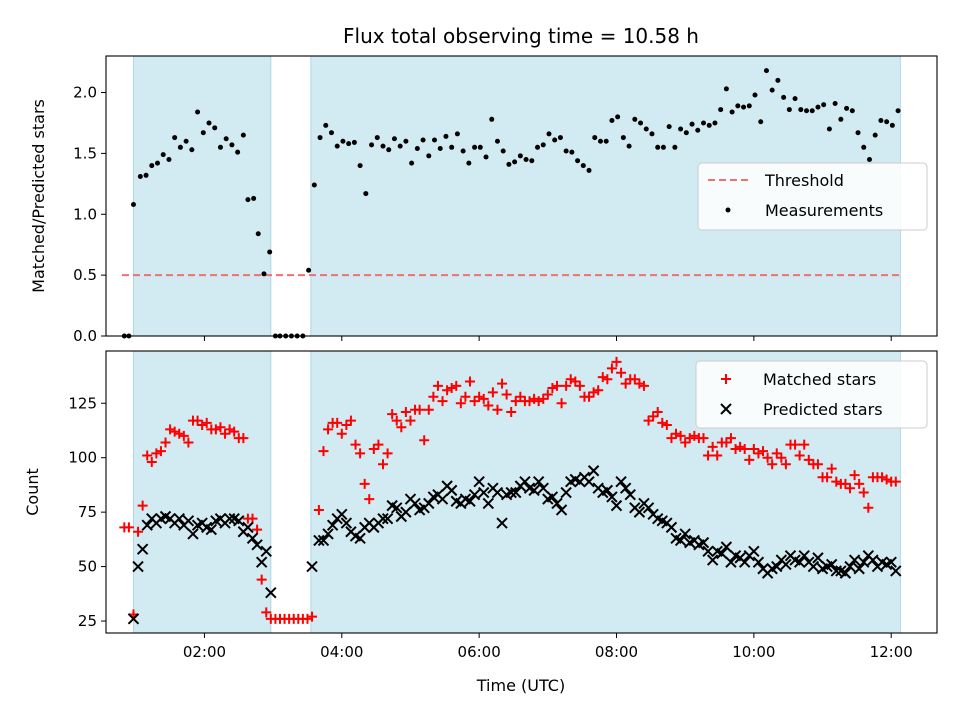 This screenshot has height=720, width=960. What do you see at coordinates (811, 394) in the screenshot?
I see `bottom-legend: Matched stars Predicted stars` at bounding box center [811, 394].